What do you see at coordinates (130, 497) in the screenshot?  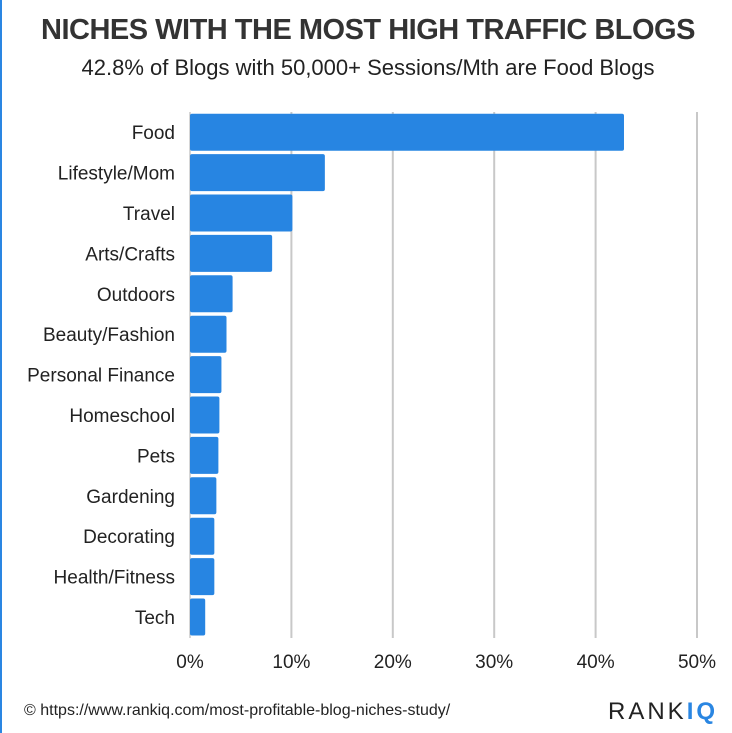 I see `category-label: Gardening` at bounding box center [130, 497].